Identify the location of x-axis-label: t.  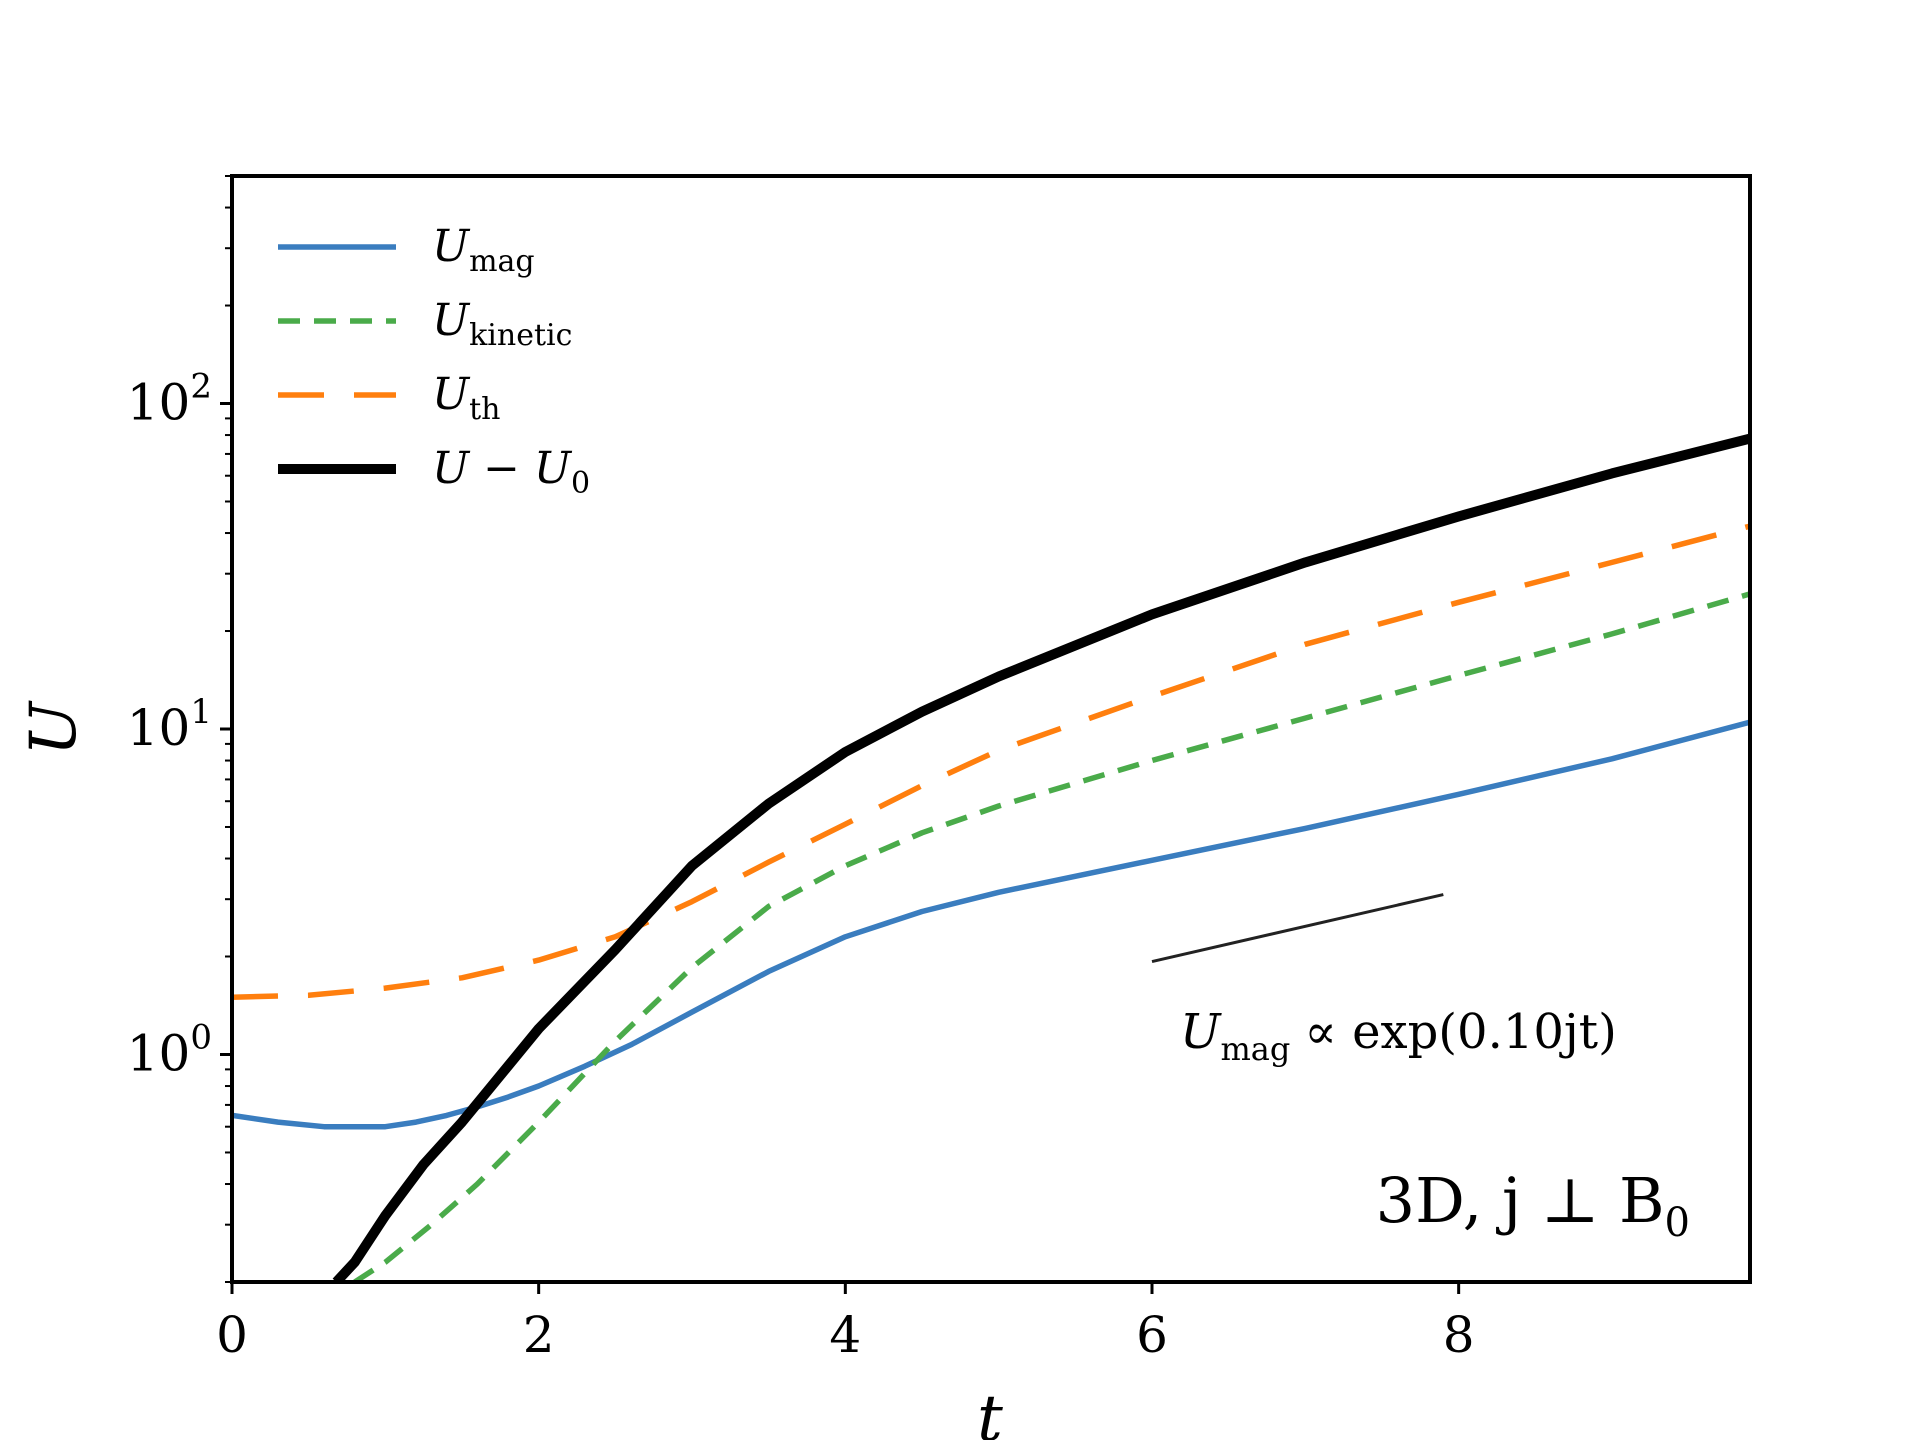
(990, 1411).